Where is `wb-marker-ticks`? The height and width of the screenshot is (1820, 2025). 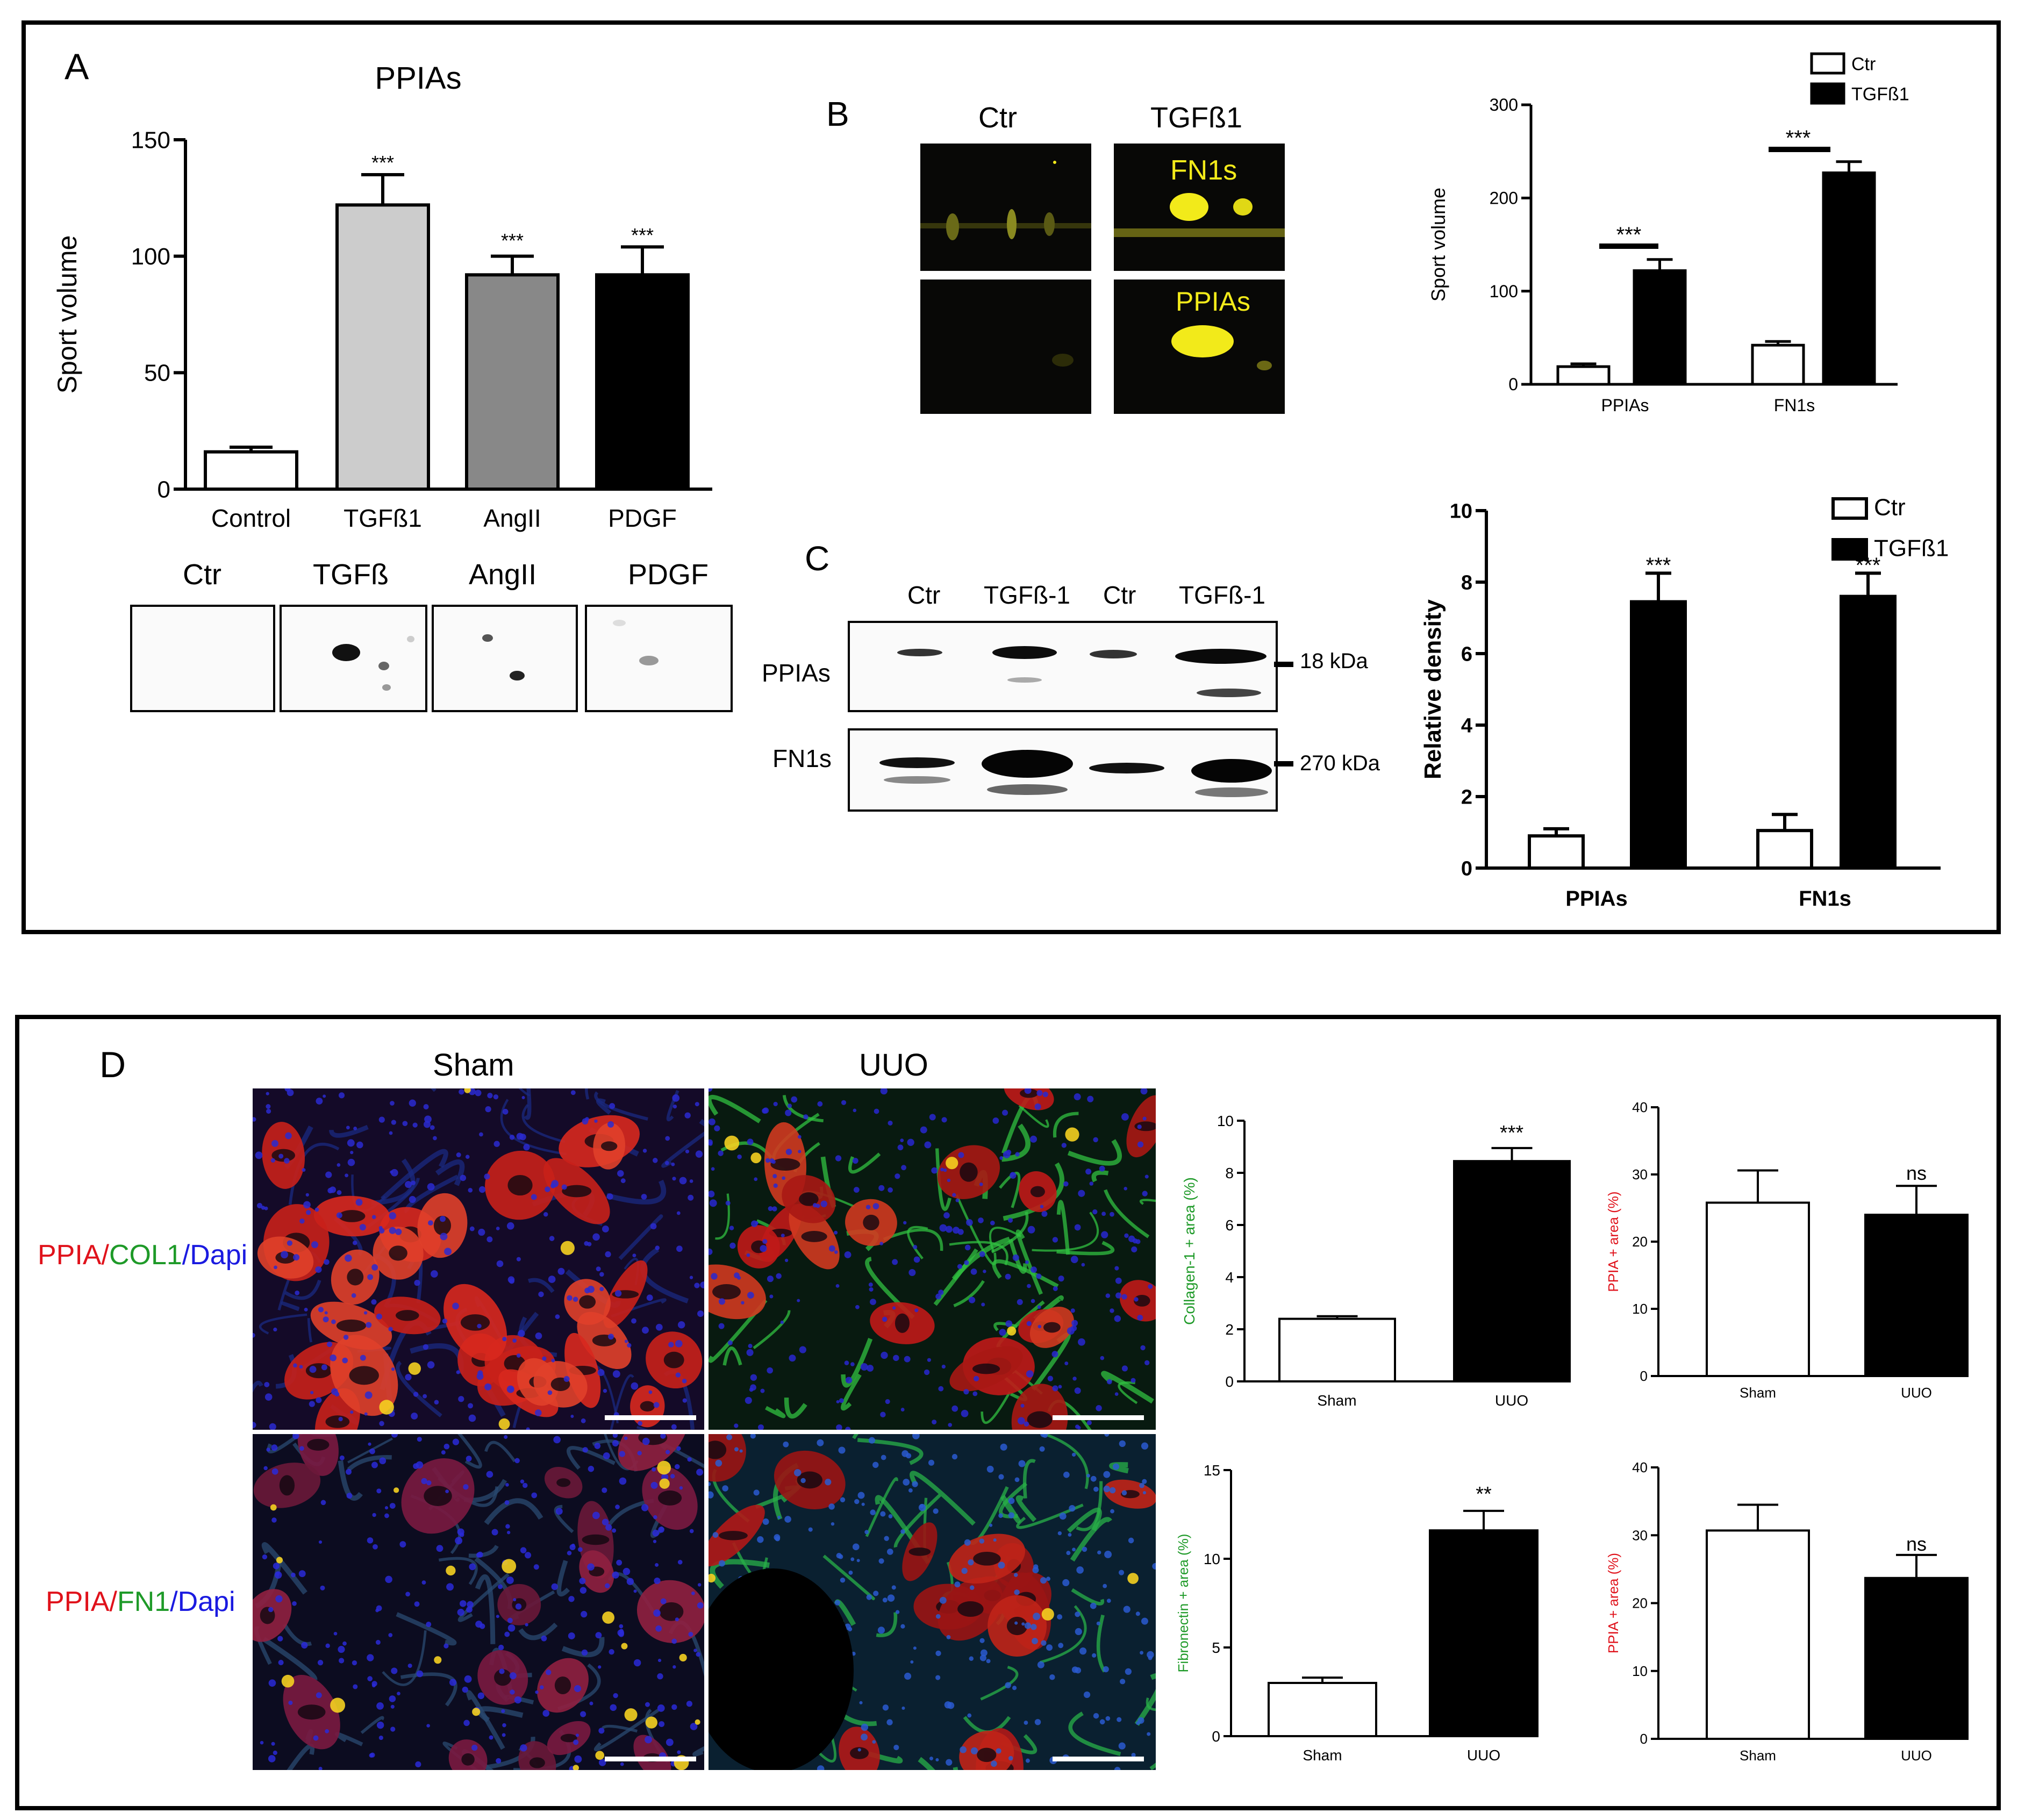
wb-marker-ticks is located at coordinates (1283, 714).